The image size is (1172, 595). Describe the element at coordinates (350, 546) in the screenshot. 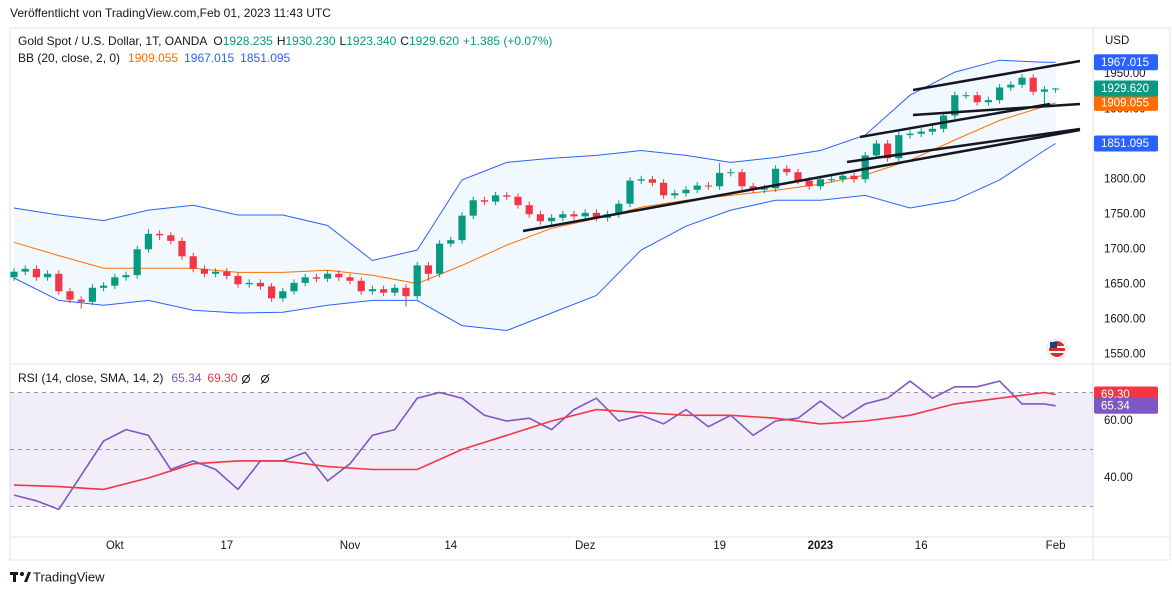

I see `x-tick-label: Nov` at that location.